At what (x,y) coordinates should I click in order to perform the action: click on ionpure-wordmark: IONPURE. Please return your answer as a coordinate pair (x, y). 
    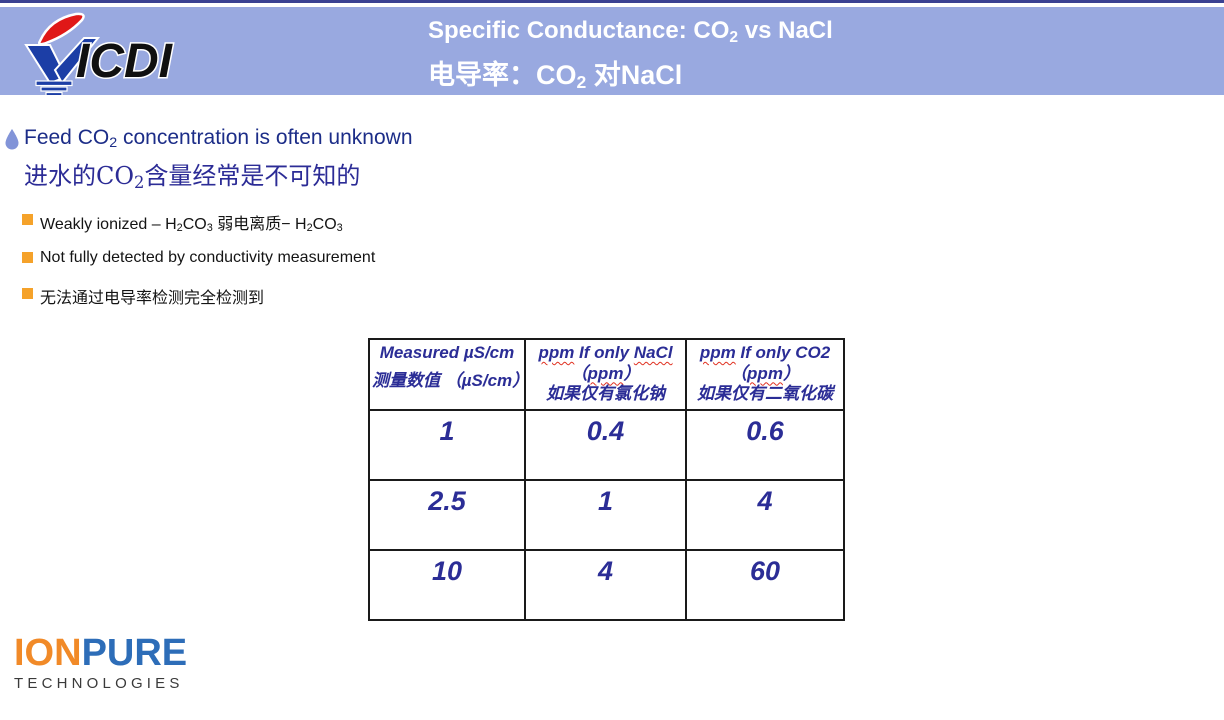
    Looking at the image, I should click on (100, 653).